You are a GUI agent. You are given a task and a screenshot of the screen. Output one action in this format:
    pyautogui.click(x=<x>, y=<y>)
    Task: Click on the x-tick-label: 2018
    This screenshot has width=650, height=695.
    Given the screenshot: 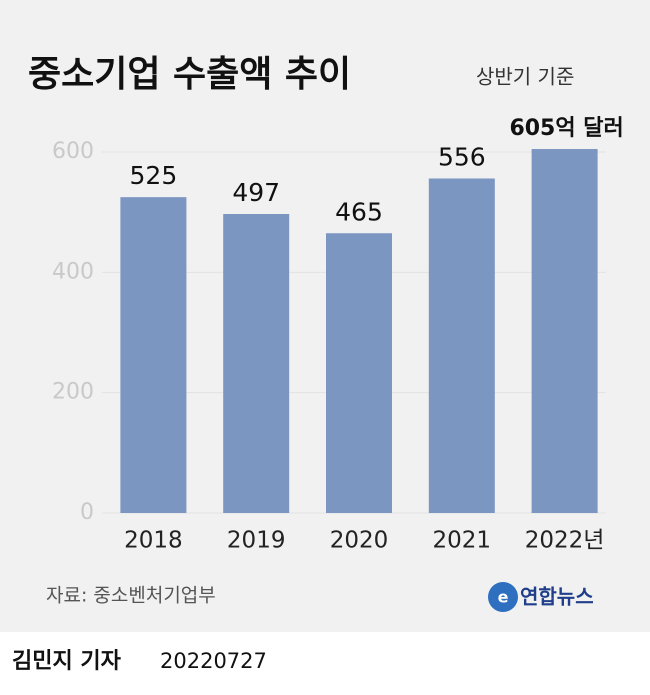 What is the action you would take?
    pyautogui.click(x=153, y=541)
    